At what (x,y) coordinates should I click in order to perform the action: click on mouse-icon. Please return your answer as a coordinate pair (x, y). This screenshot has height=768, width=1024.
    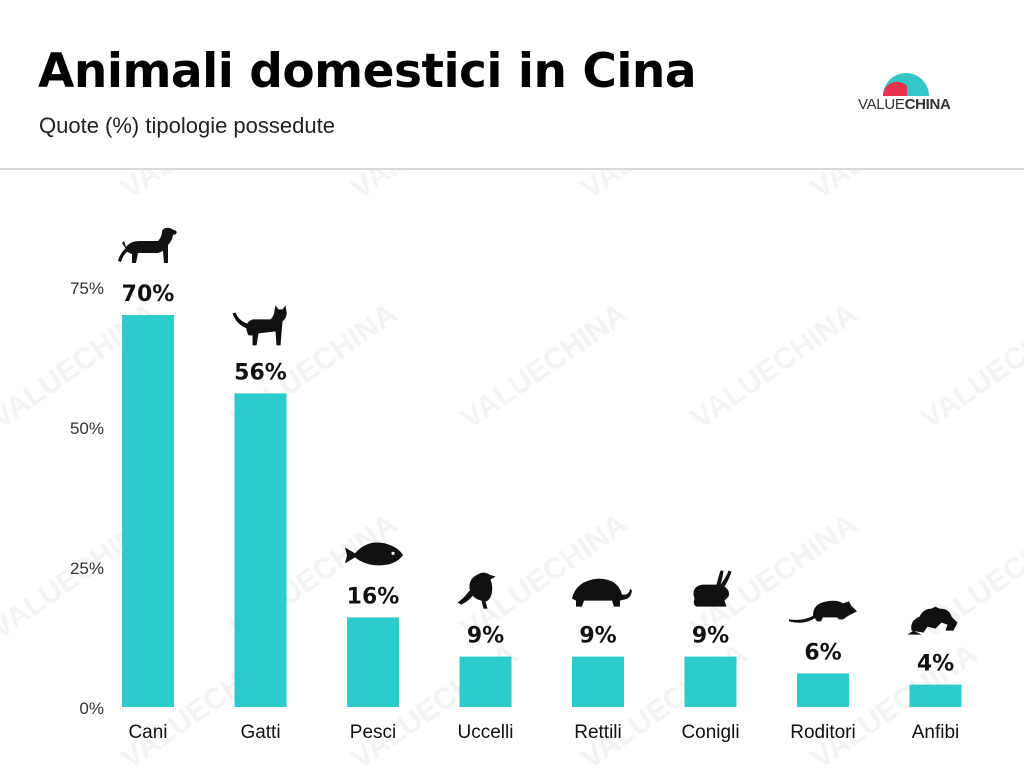
    Looking at the image, I should click on (823, 611).